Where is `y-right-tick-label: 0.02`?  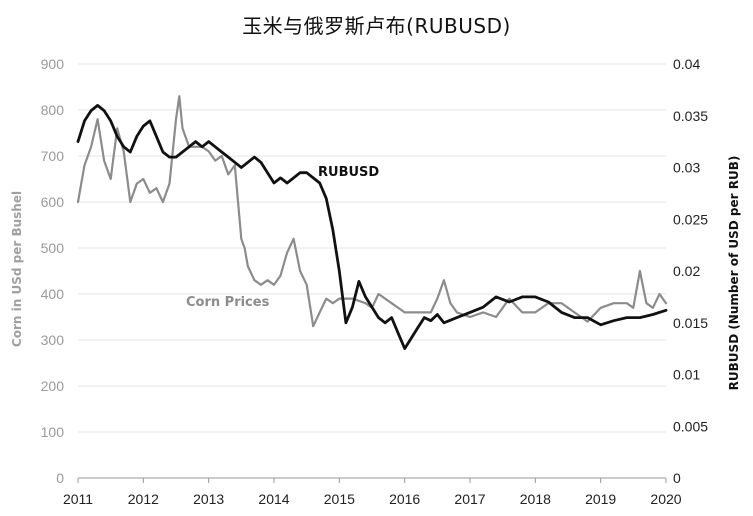
y-right-tick-label: 0.02 is located at coordinates (686, 271).